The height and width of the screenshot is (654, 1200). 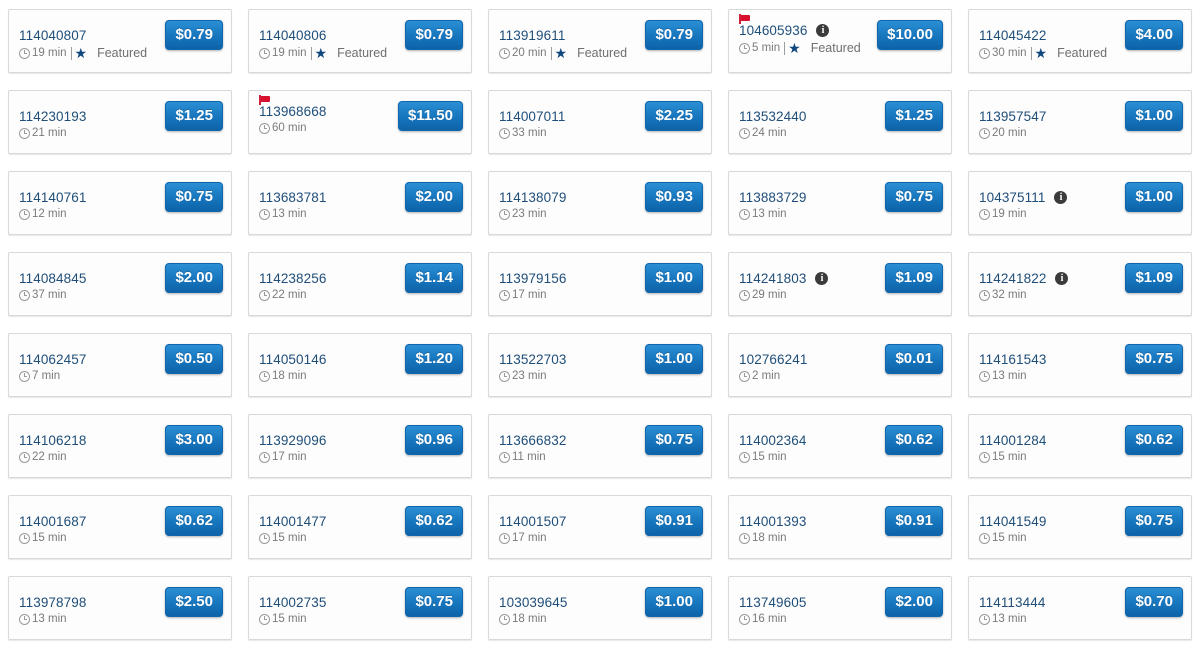 What do you see at coordinates (840, 284) in the screenshot?
I see `task-card: 114241803 i 29 min $1.09` at bounding box center [840, 284].